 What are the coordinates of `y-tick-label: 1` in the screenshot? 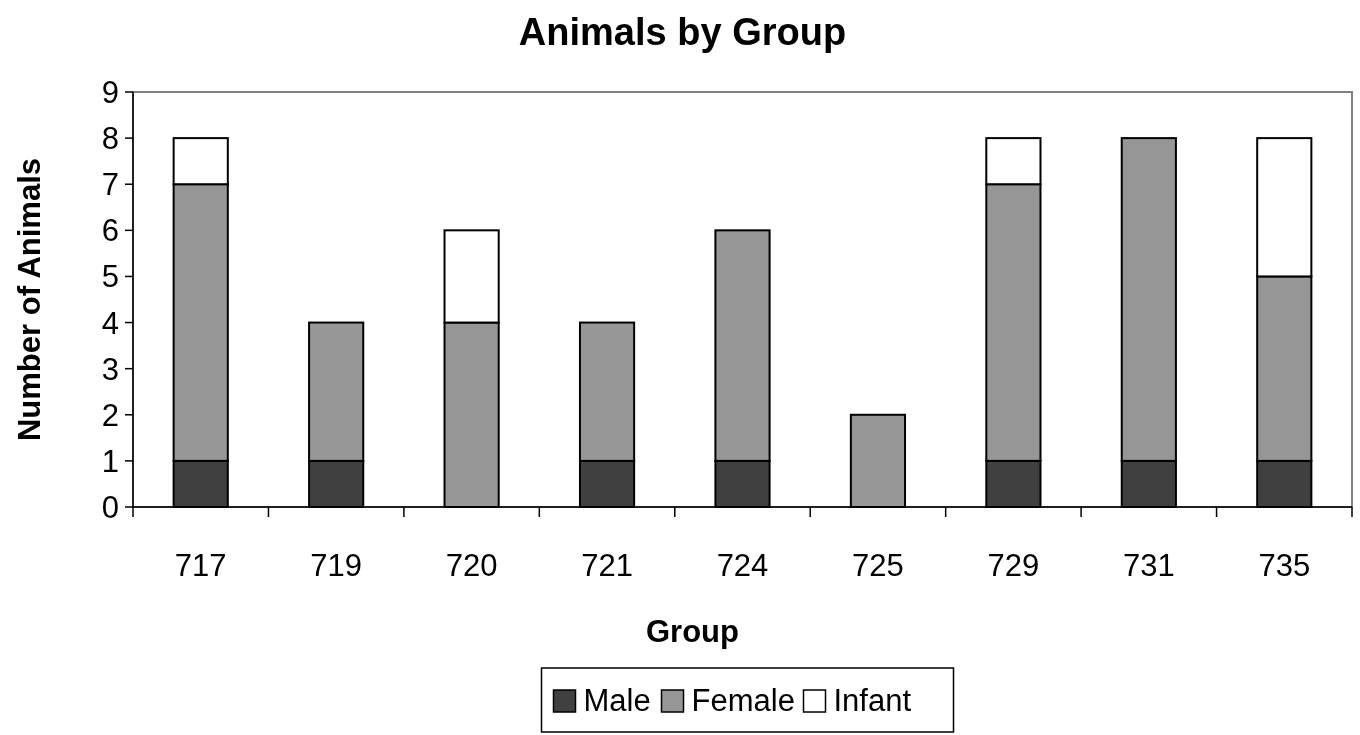 It's located at (110, 461).